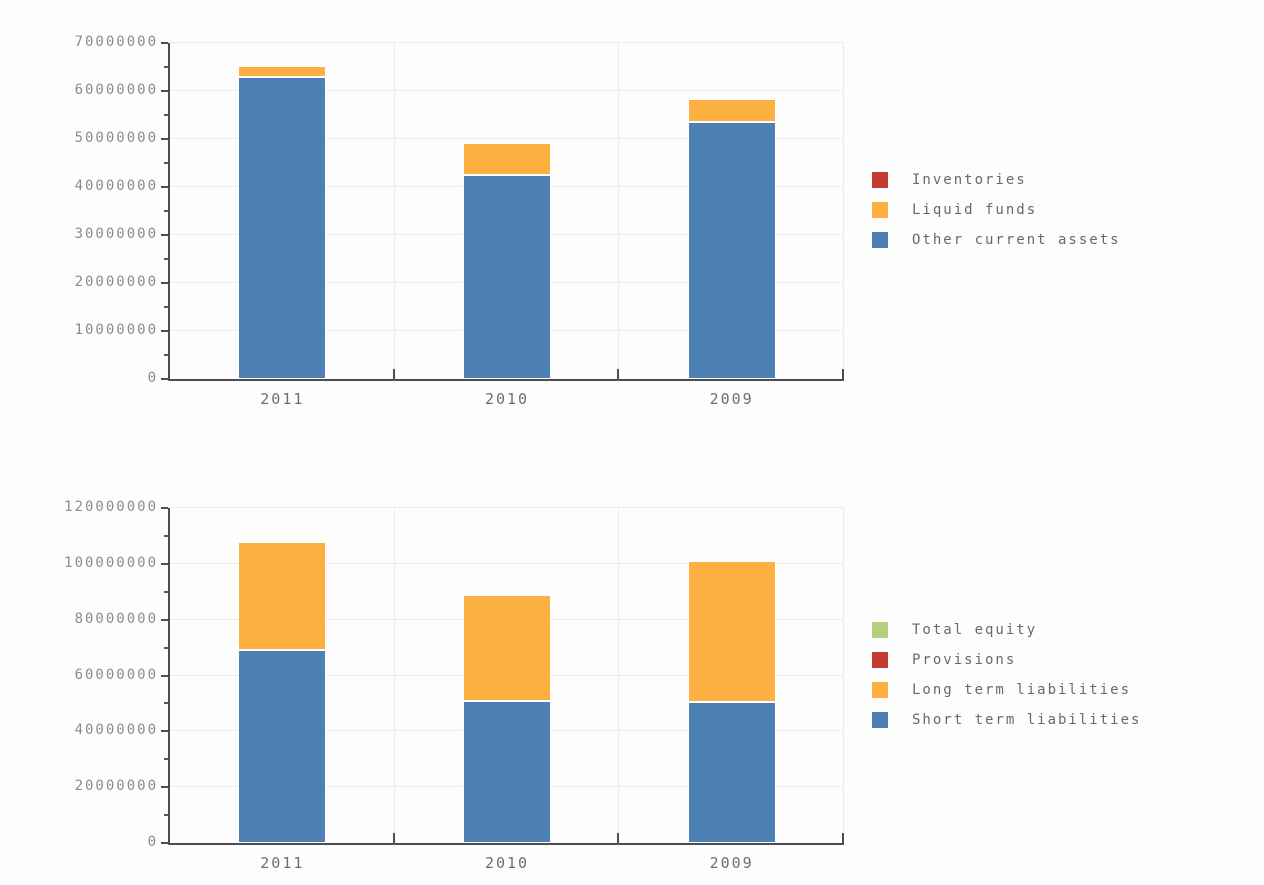 Image resolution: width=1264 pixels, height=885 pixels. I want to click on y-axis-label: 50000000, so click(116, 138).